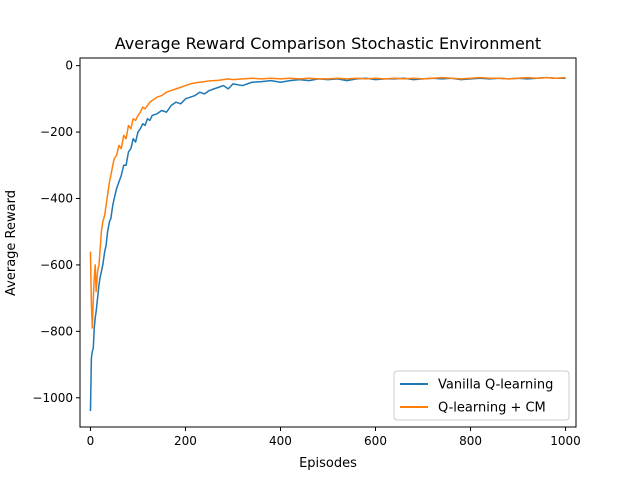 The image size is (640, 480). What do you see at coordinates (495, 385) in the screenshot?
I see `legend-label-vanilla-q-learning: Vanilla Q-learning` at bounding box center [495, 385].